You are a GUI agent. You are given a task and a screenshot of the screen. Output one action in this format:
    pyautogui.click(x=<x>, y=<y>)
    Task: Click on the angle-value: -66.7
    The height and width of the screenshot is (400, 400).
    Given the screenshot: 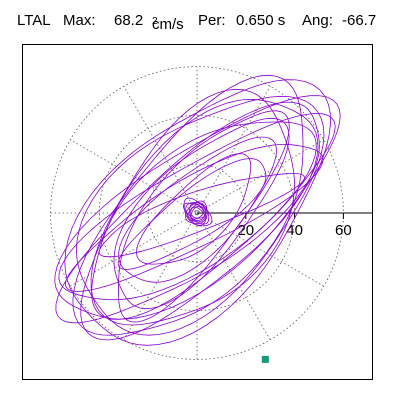 What is the action you would take?
    pyautogui.click(x=359, y=20)
    